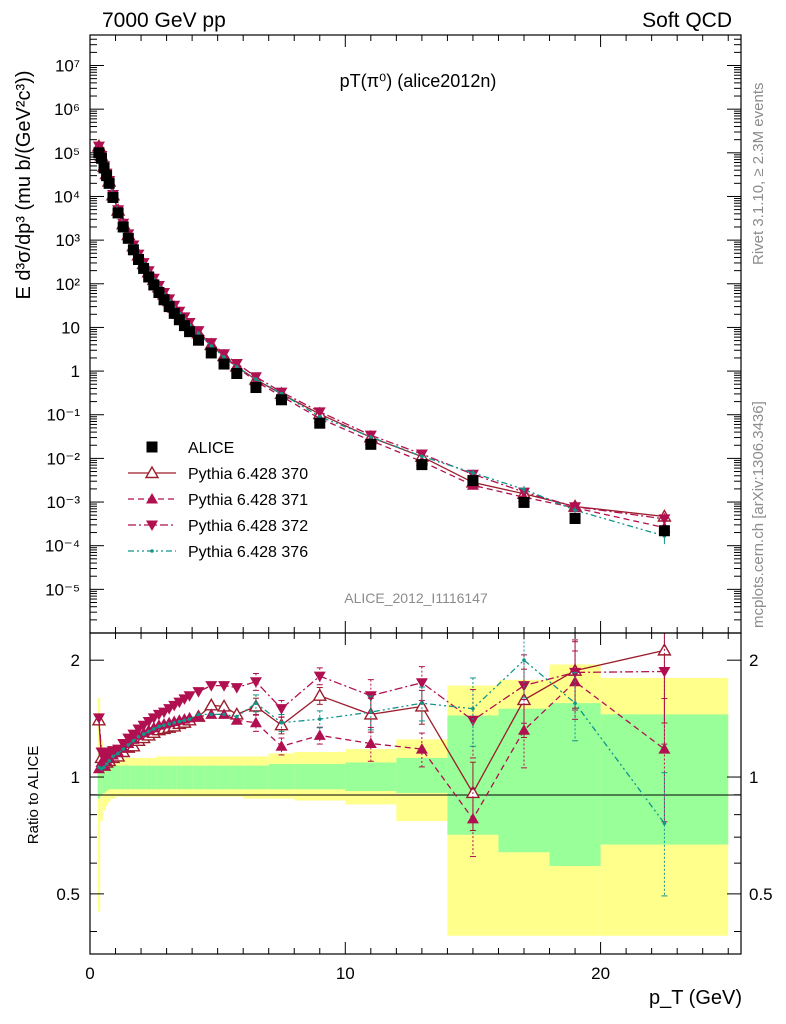 The width and height of the screenshot is (786, 1024). What do you see at coordinates (687, 20) in the screenshot?
I see `process-label: Soft QCD` at bounding box center [687, 20].